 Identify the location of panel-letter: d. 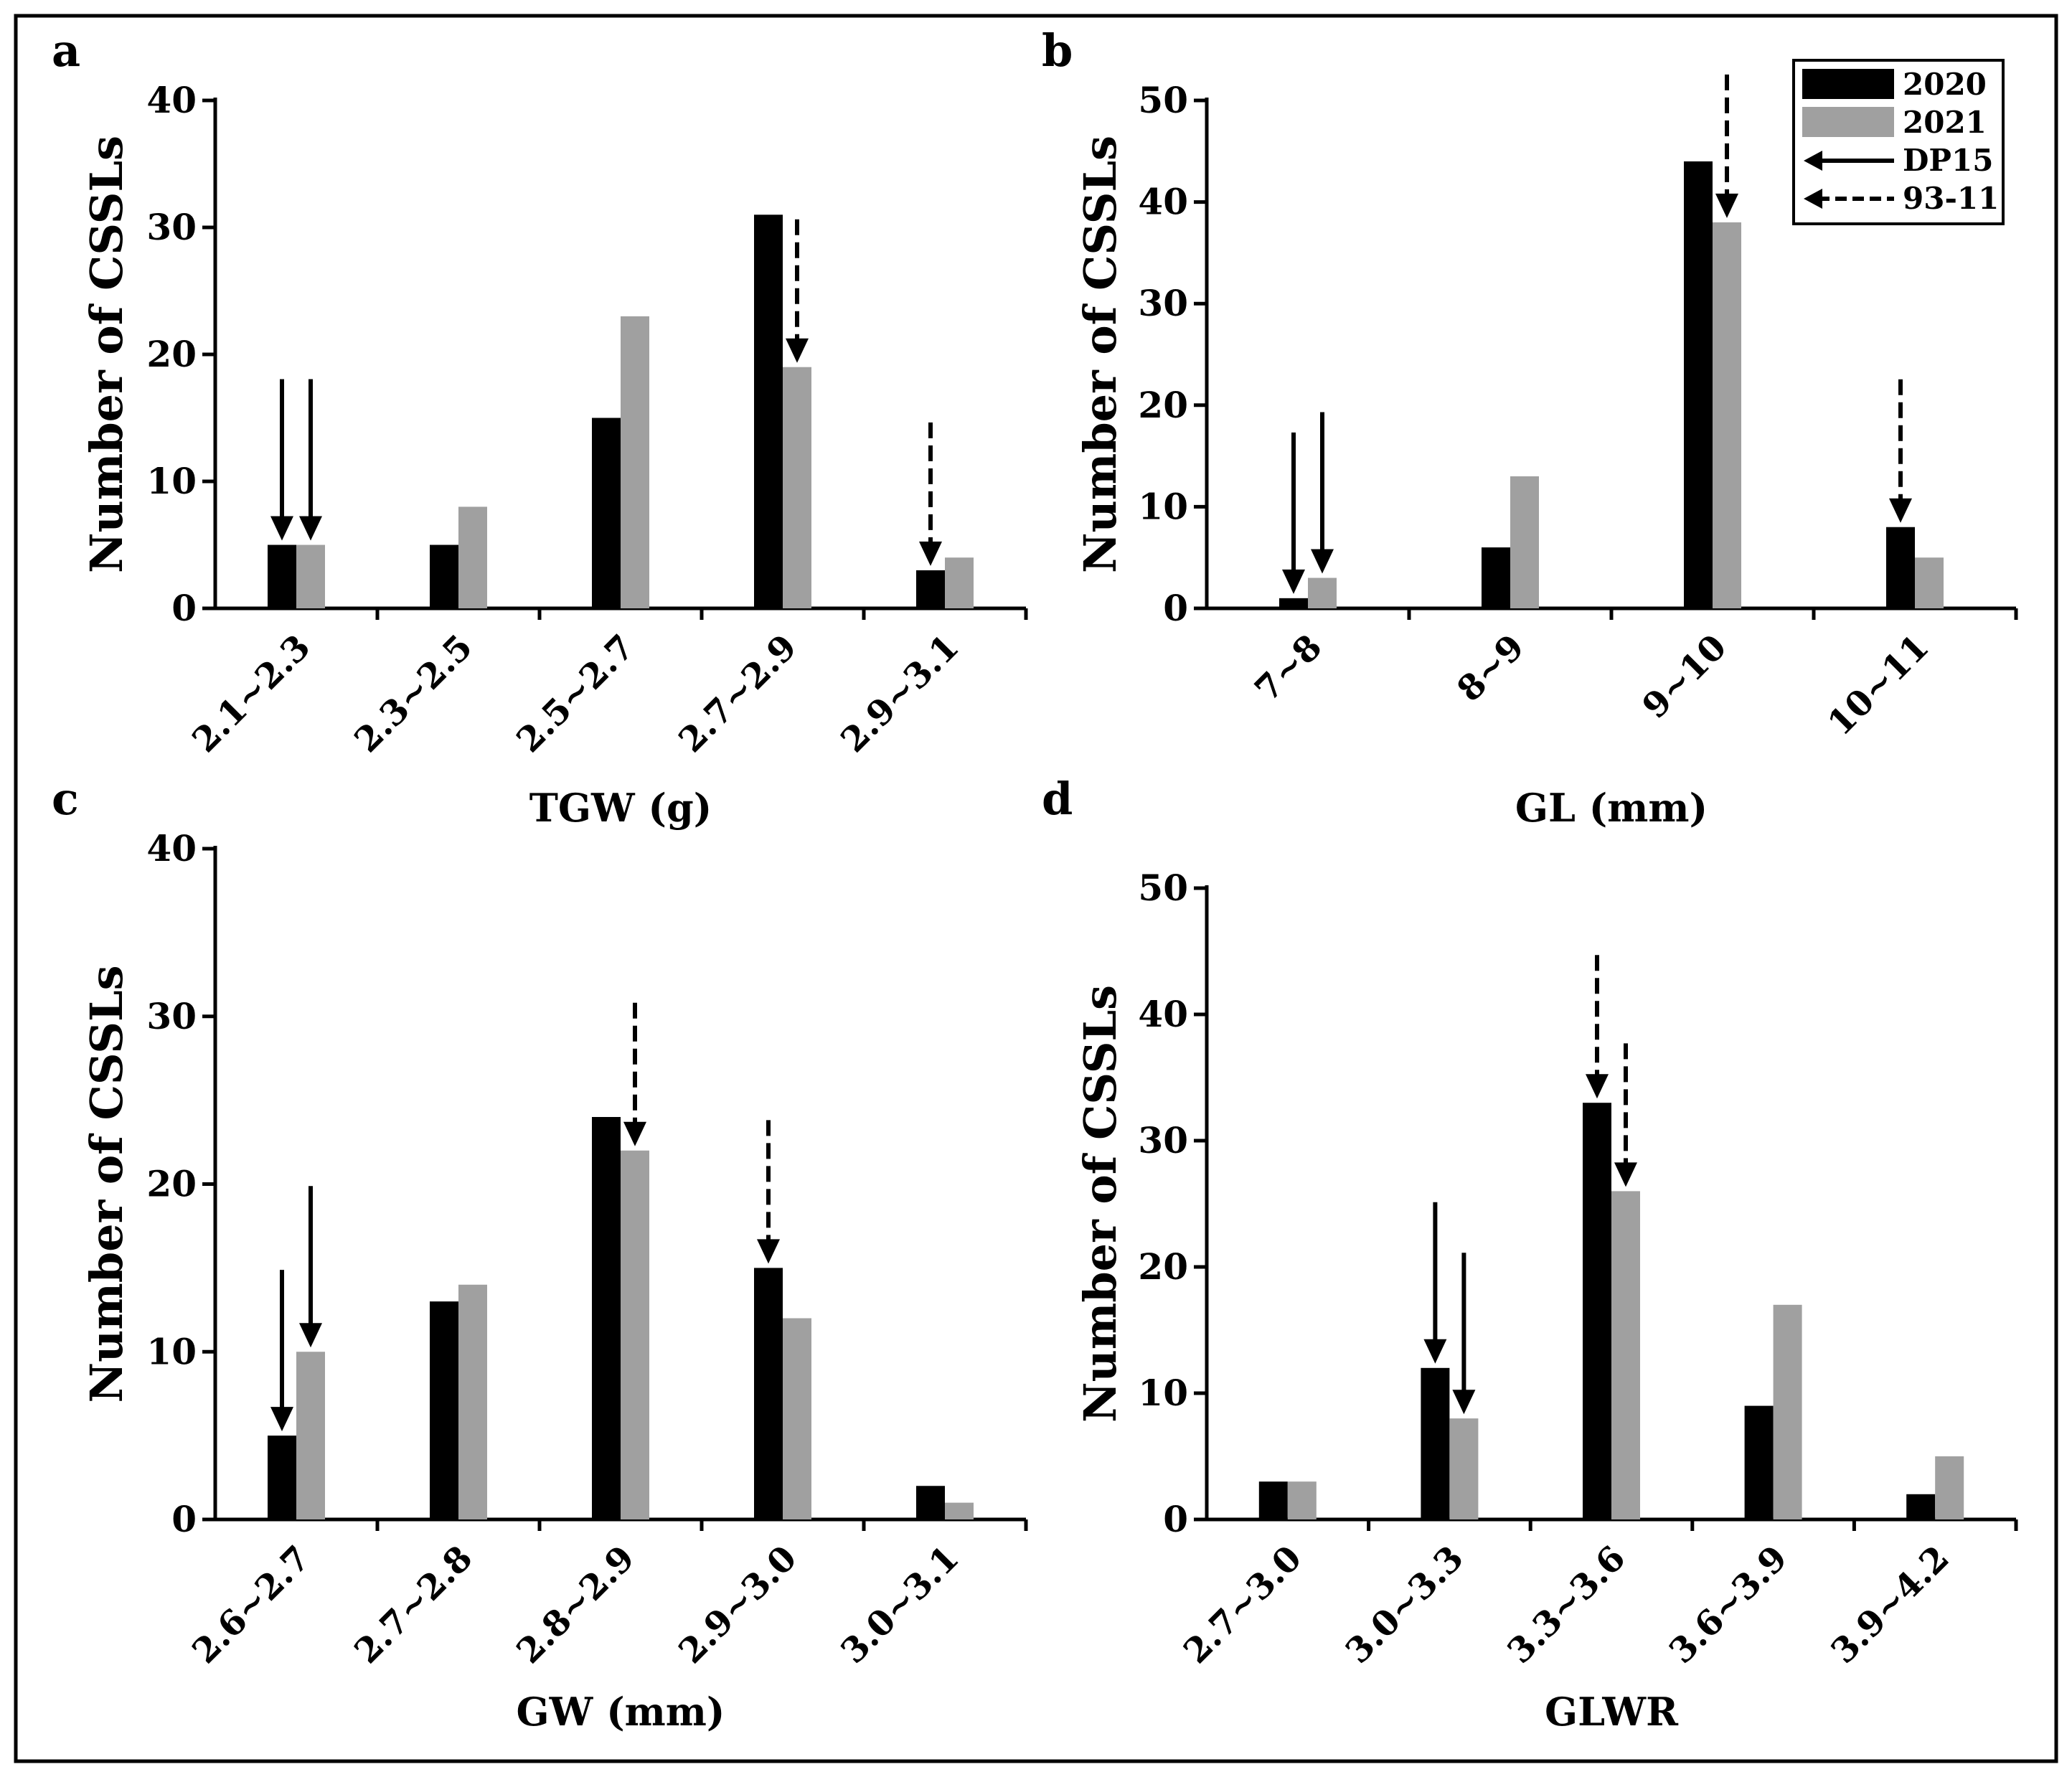
(1057, 799).